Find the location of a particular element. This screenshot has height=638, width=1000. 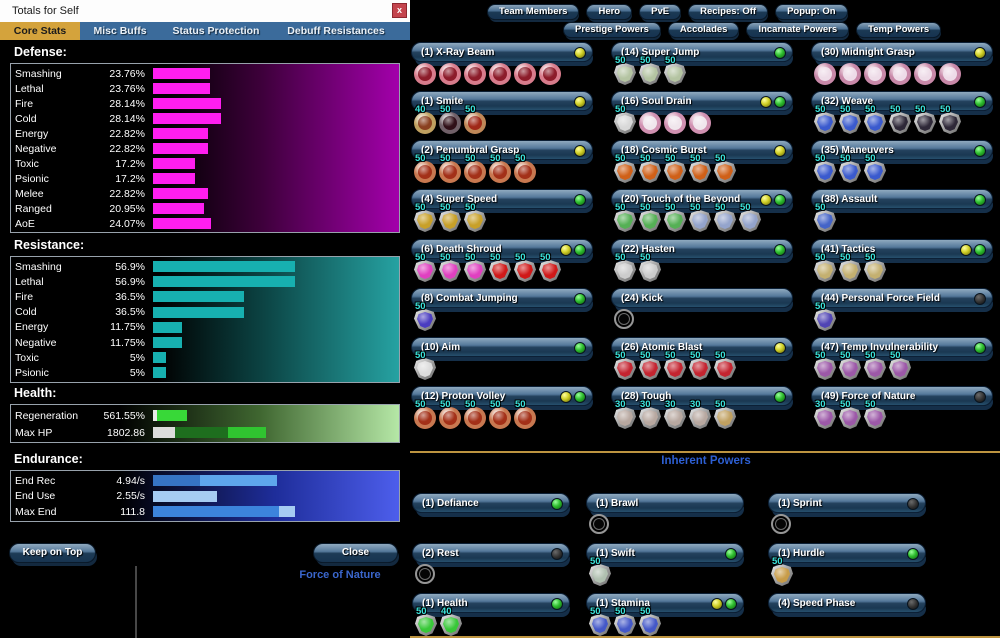

tab-status-protection: Status Protection is located at coordinates (216, 31).